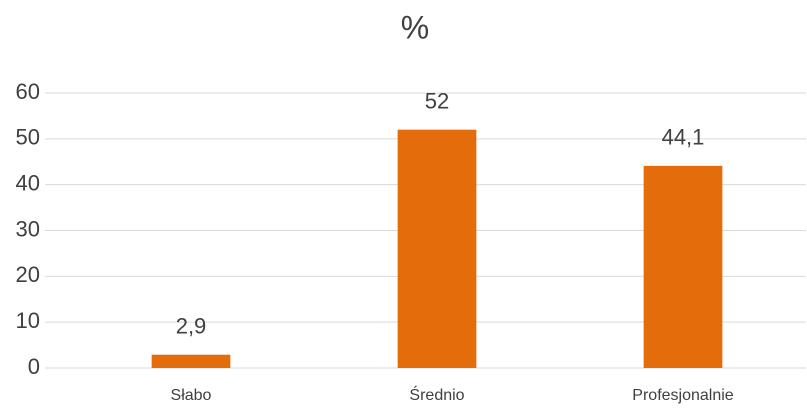  What do you see at coordinates (191, 326) in the screenshot?
I see `data-label: 2,9` at bounding box center [191, 326].